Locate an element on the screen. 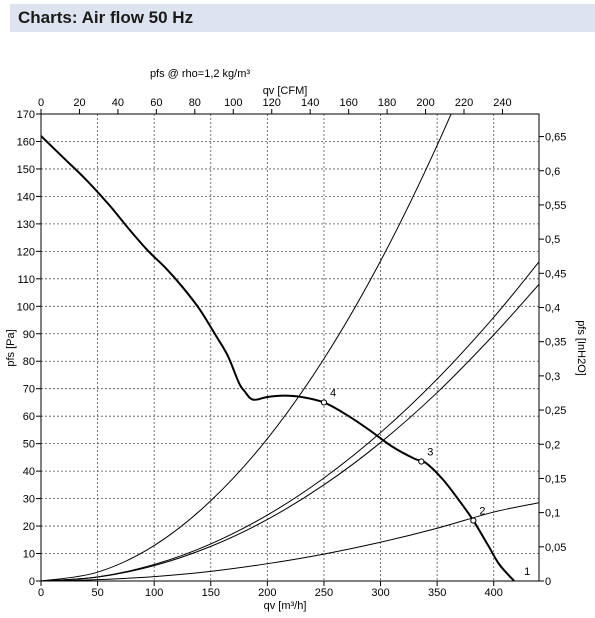 This screenshot has height=618, width=595. y-left-axis-label: pfs [Pa] is located at coordinates (11, 347).